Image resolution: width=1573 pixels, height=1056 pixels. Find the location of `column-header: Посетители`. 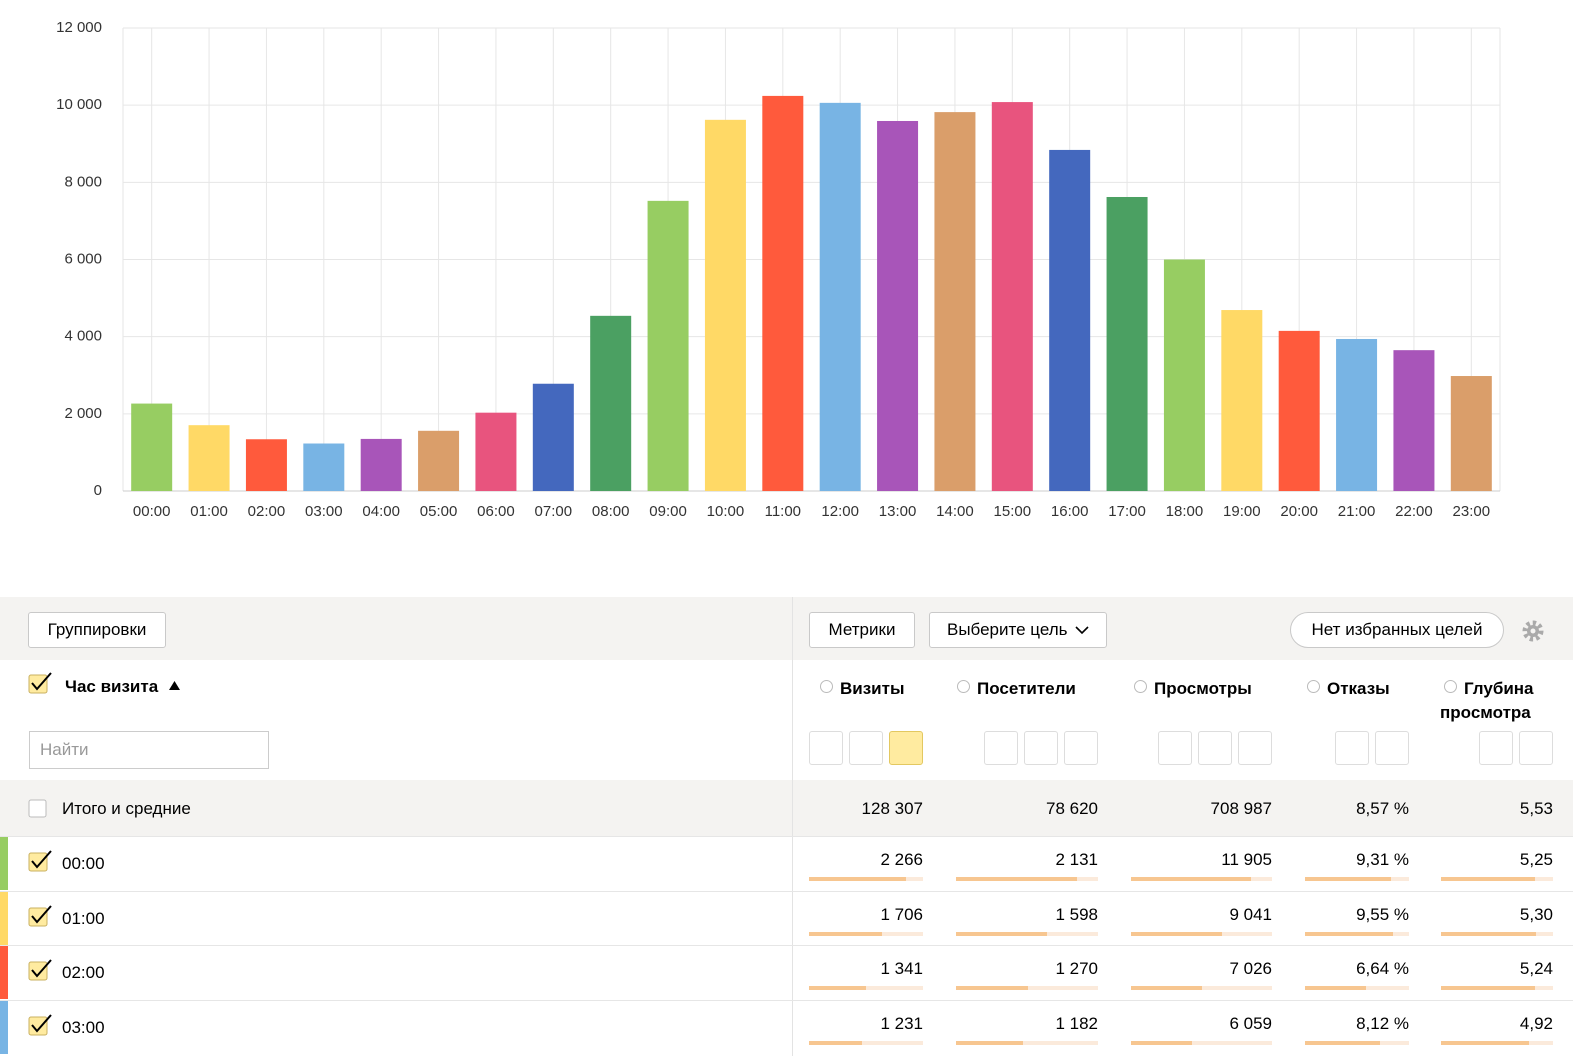

column-header: Посетители is located at coordinates (1026, 688).